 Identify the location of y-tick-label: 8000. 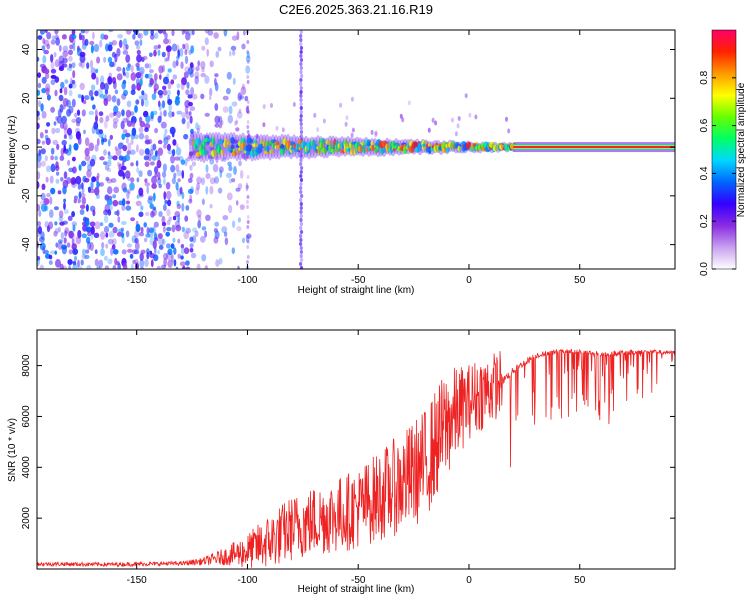
(26, 365).